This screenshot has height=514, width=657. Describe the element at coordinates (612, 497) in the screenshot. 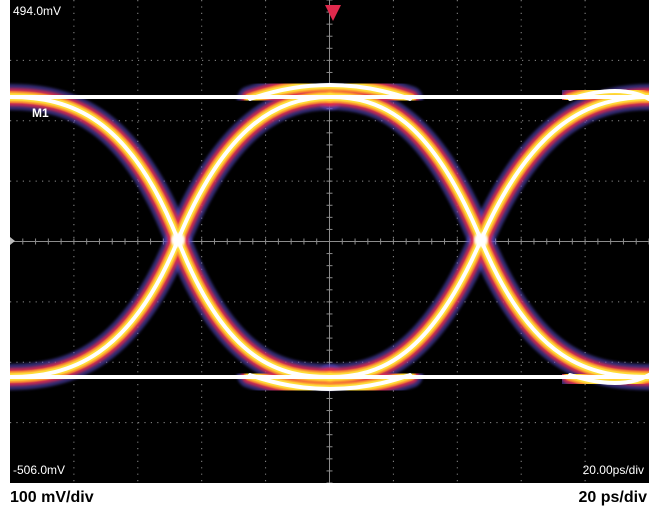

I see `horizontal-scale-caption: 20 ps/div` at that location.